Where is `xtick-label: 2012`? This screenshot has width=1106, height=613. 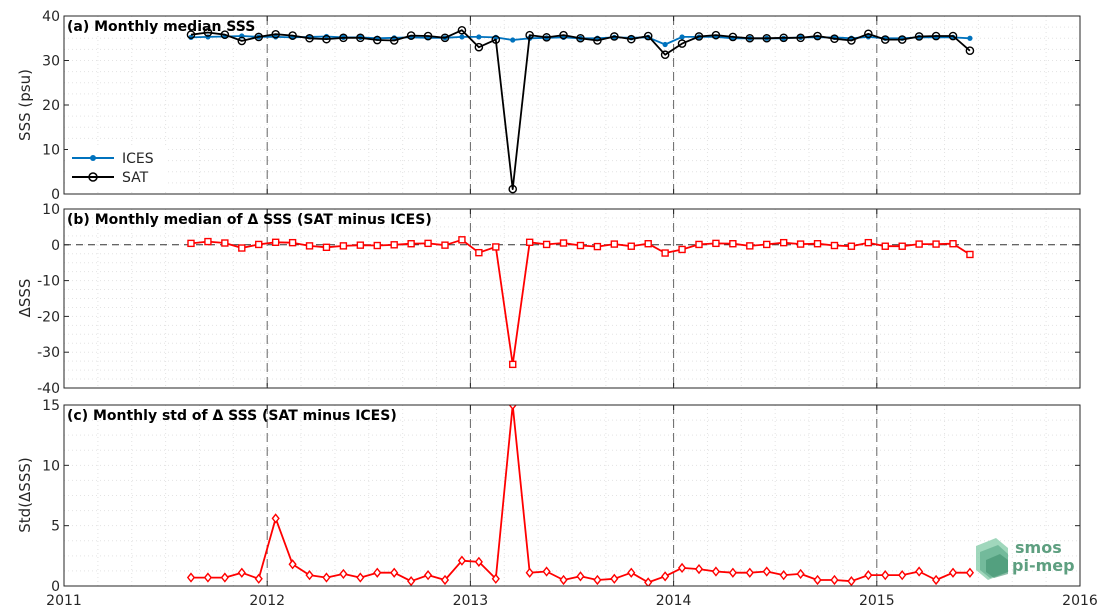
xtick-label: 2012 is located at coordinates (267, 601).